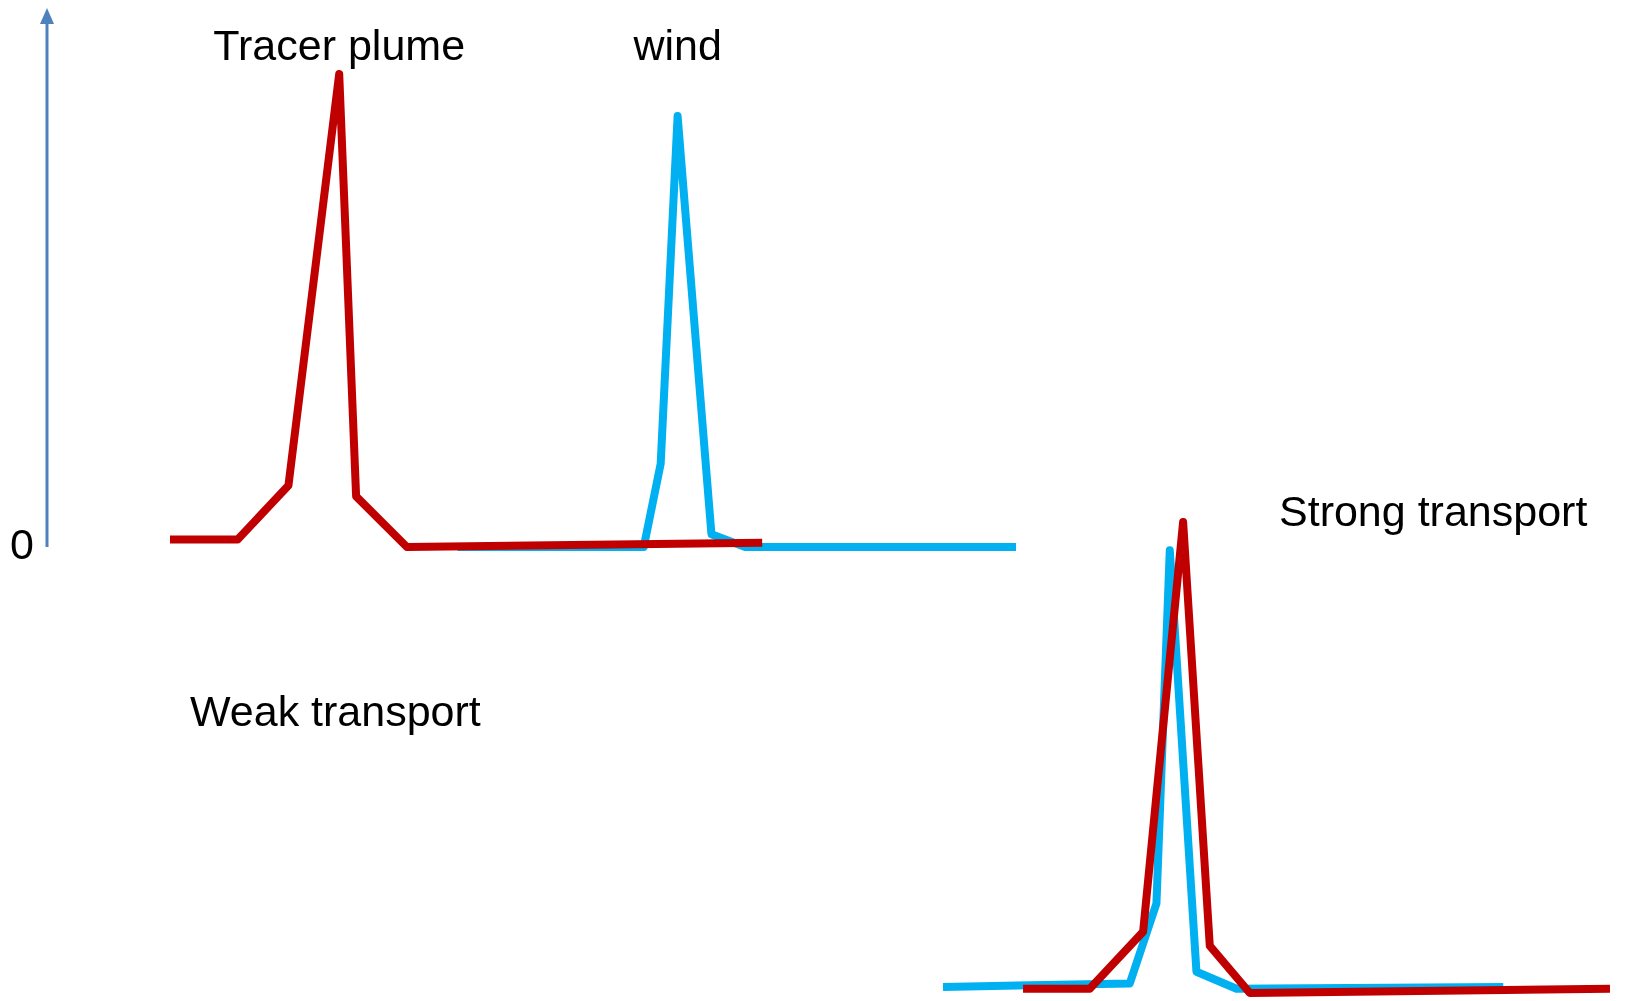  I want to click on chart-title: Strong transport, so click(1433, 511).